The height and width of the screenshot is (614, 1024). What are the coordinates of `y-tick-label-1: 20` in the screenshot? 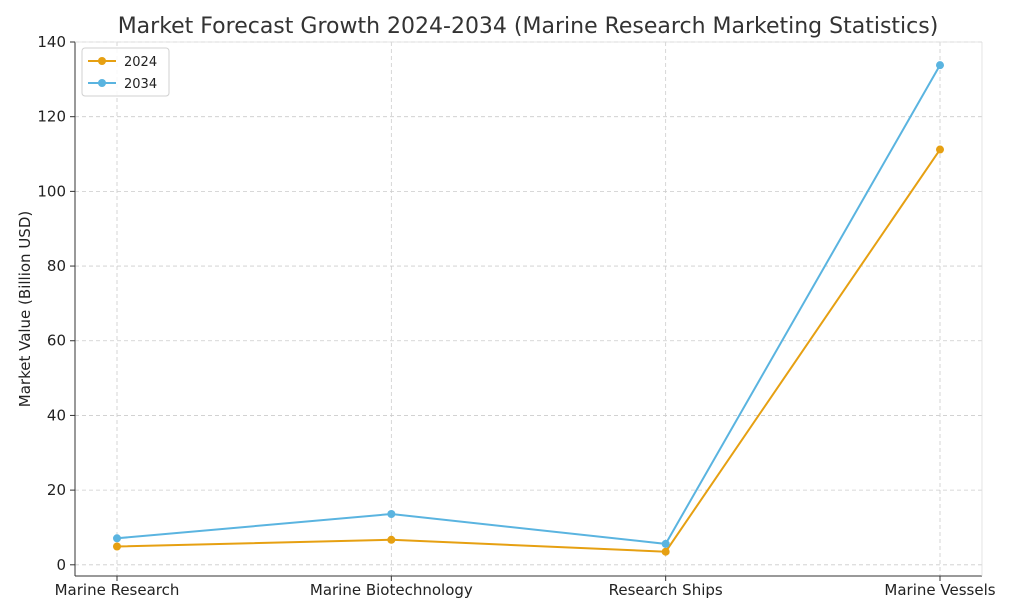 It's located at (56, 490).